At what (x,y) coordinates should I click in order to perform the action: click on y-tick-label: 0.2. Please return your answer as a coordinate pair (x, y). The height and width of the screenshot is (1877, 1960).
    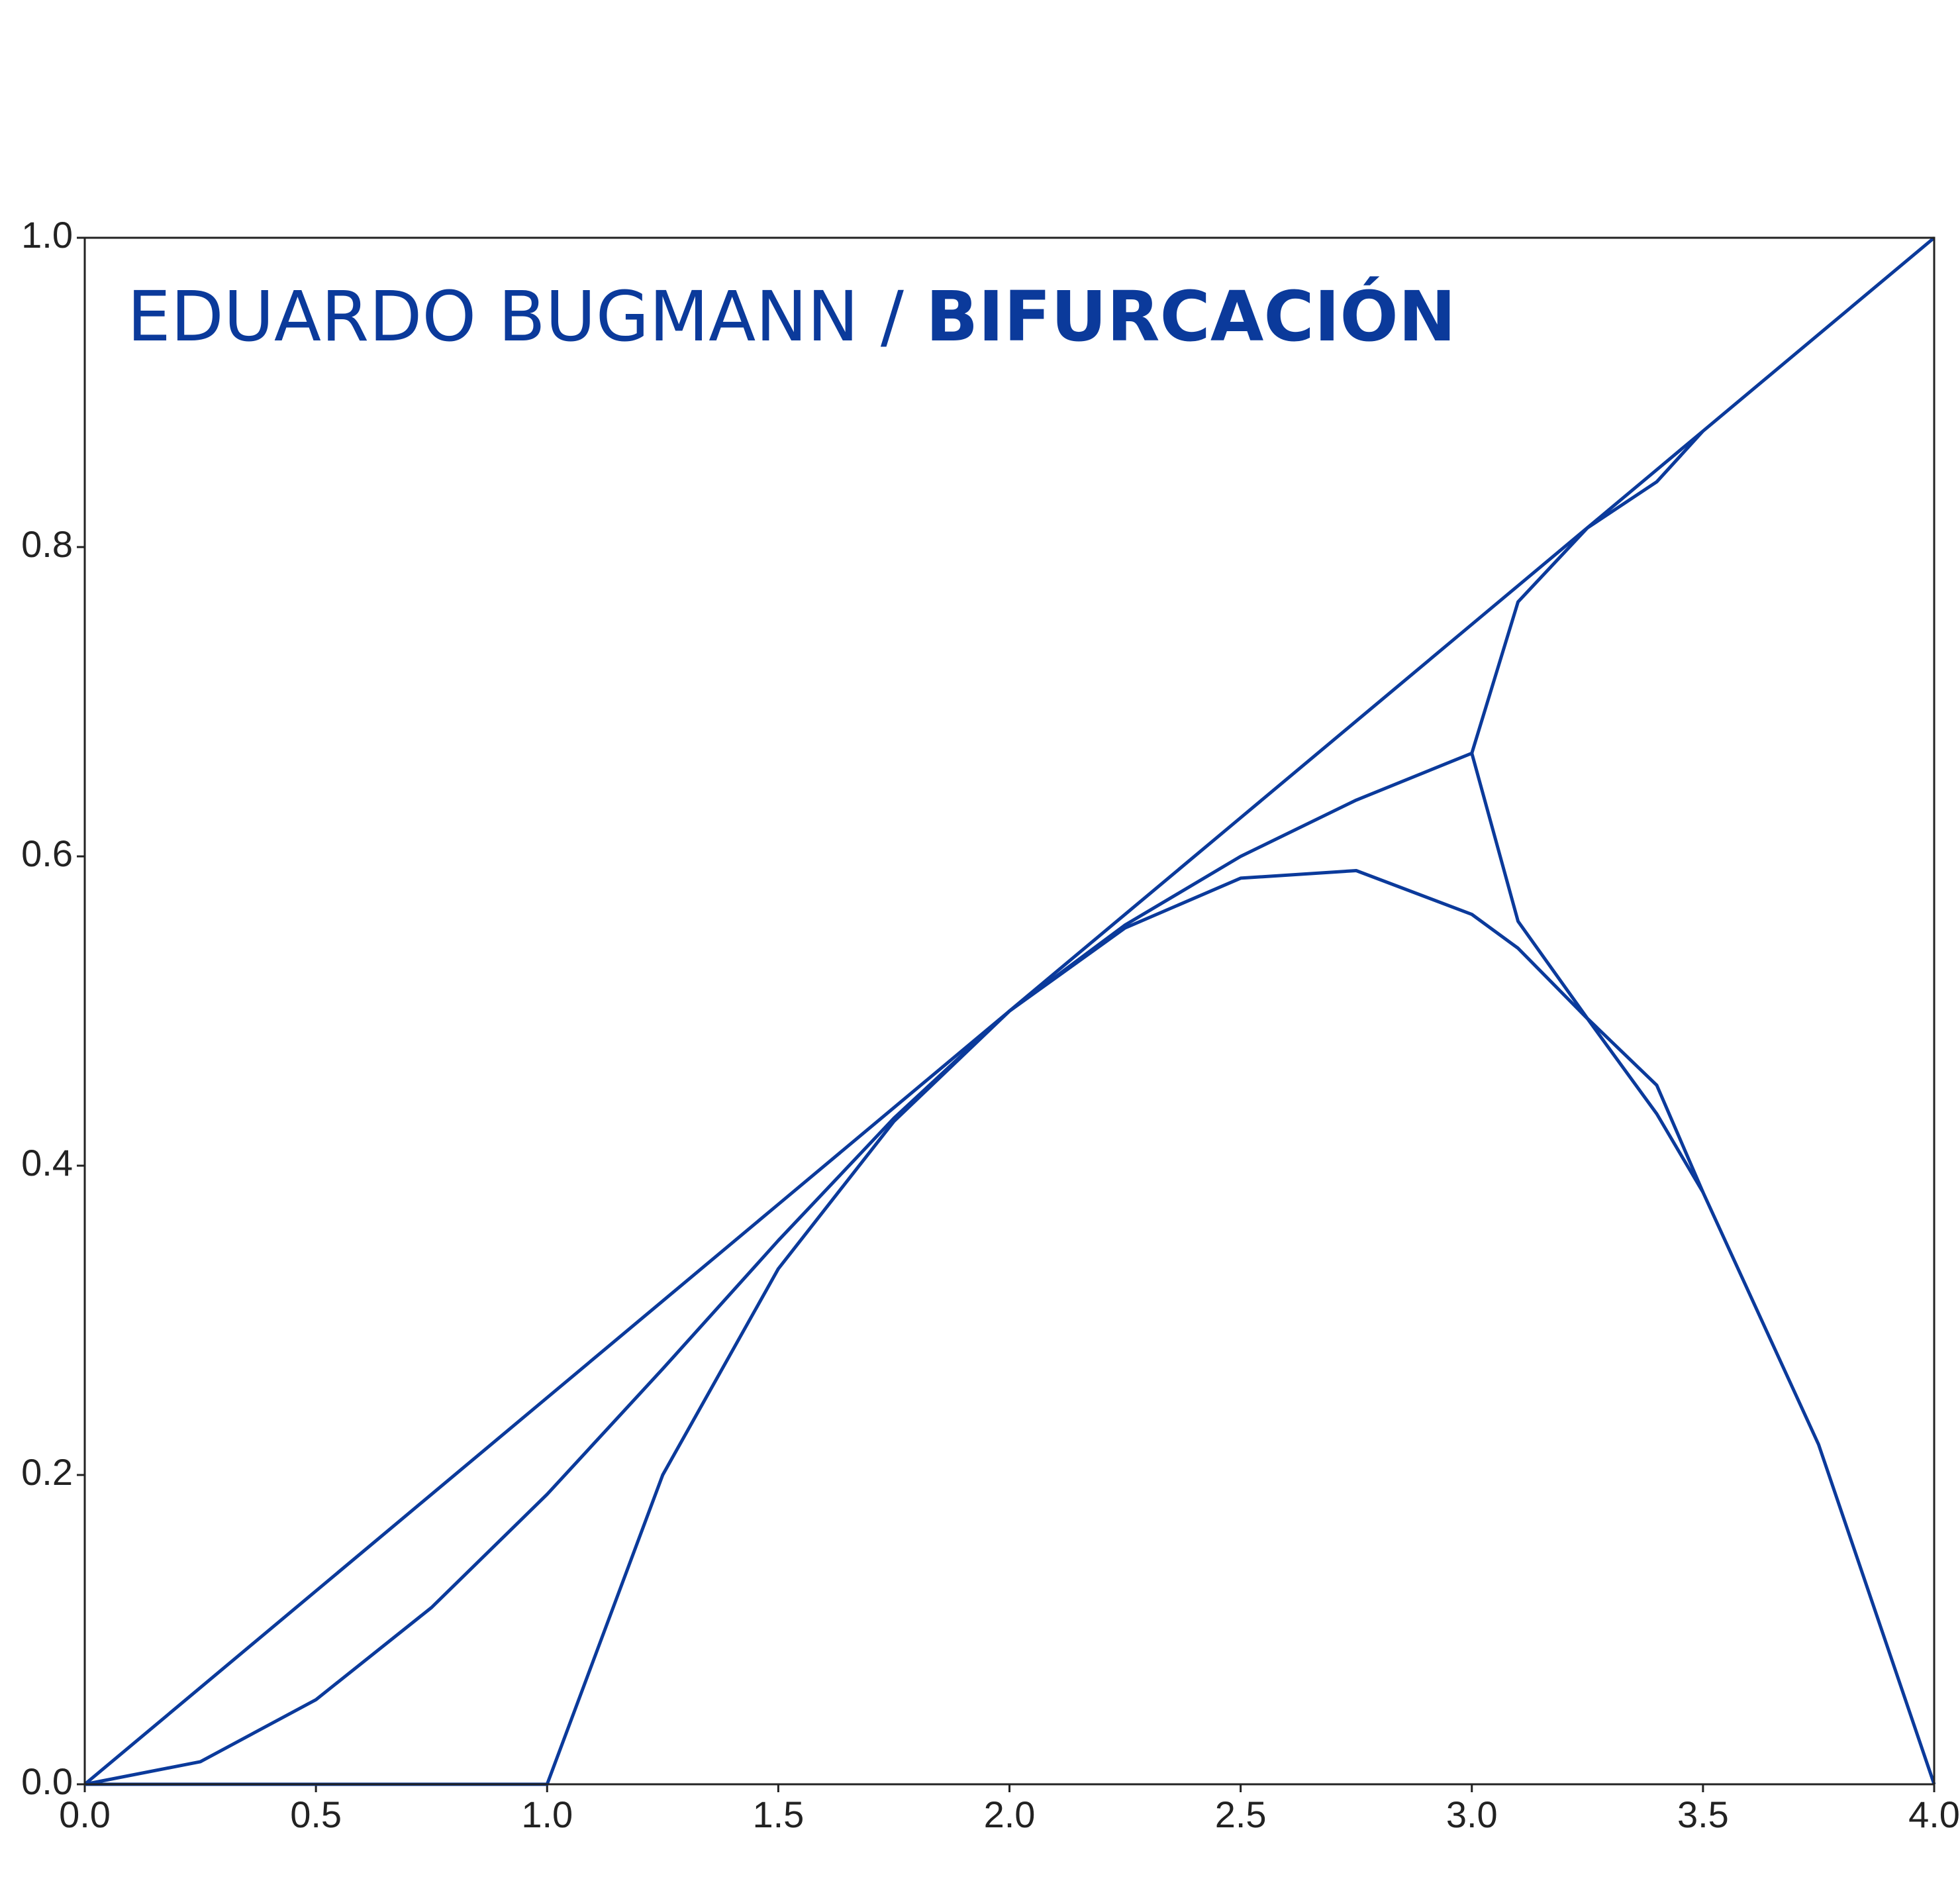
    Looking at the image, I should click on (47, 1472).